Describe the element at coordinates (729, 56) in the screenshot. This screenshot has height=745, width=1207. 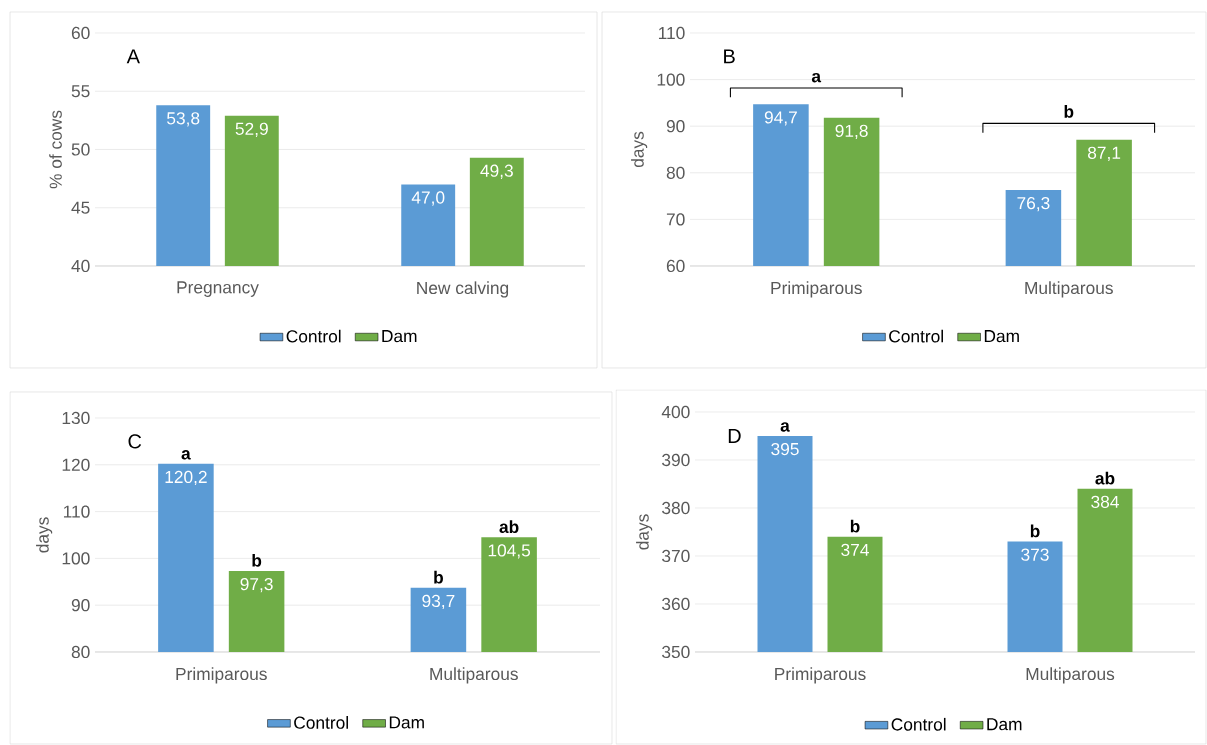
I see `annotation: B` at that location.